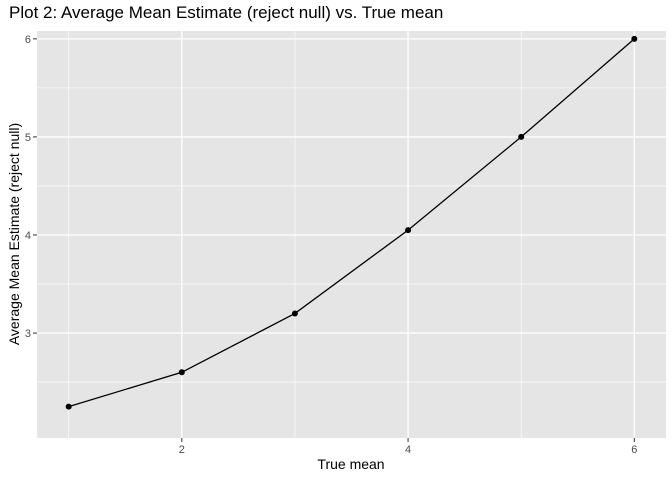 The image size is (672, 480). I want to click on x-axis-label: True mean, so click(351, 464).